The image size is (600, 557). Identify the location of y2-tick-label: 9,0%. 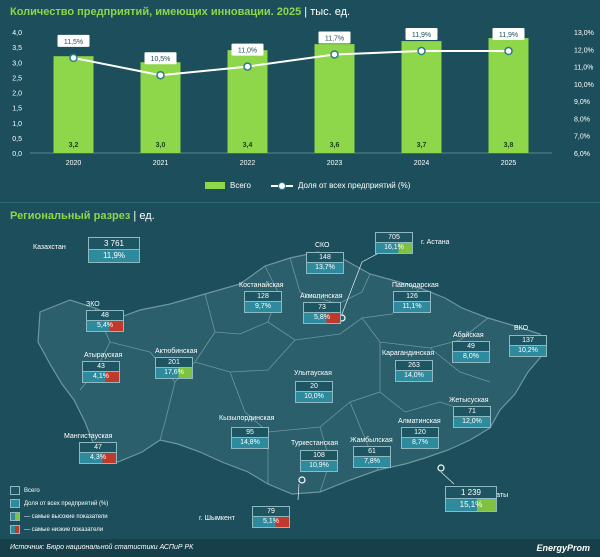
(582, 102).